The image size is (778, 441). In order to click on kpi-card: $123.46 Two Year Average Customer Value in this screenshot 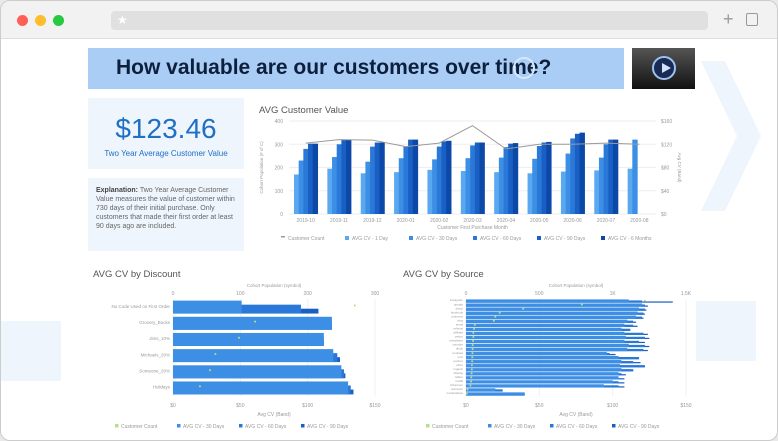, I will do `click(166, 133)`.